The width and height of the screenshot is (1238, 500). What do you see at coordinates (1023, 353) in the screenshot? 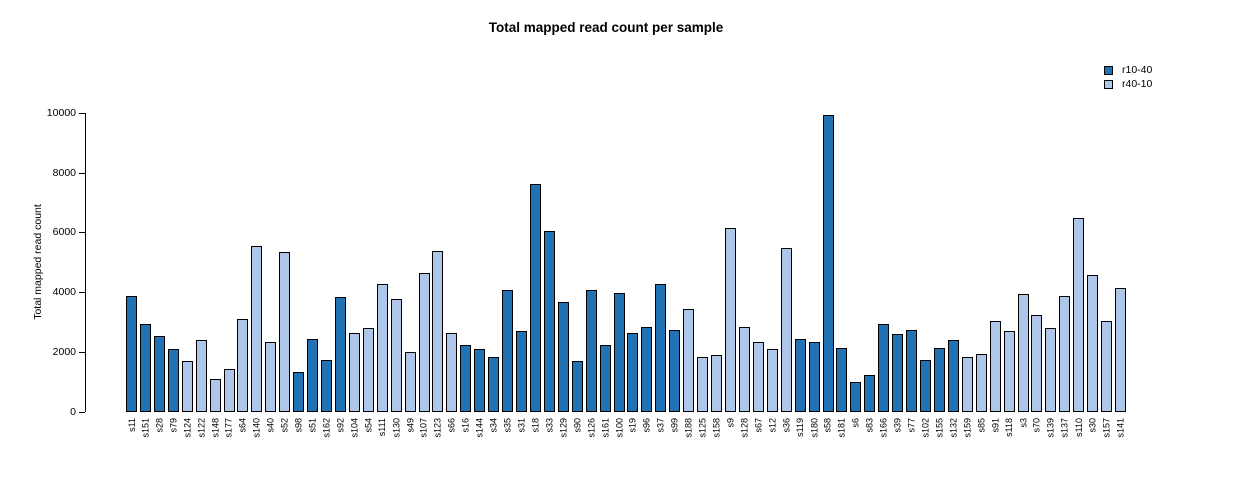
I see `bar-s3` at bounding box center [1023, 353].